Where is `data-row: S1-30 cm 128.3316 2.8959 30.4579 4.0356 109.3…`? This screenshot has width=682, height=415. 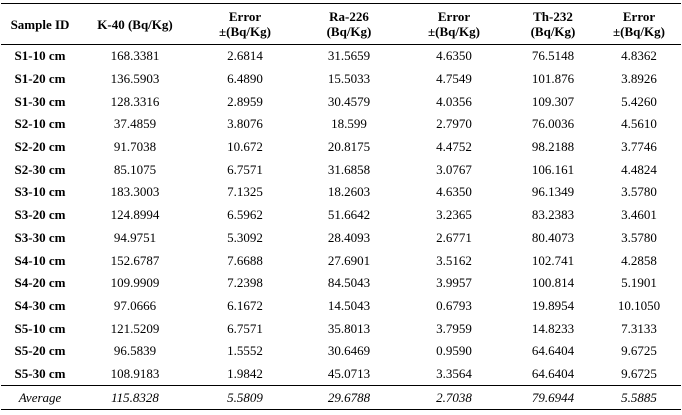 data-row: S1-30 cm 128.3316 2.8959 30.4579 4.0356 109.3… is located at coordinates (341, 101).